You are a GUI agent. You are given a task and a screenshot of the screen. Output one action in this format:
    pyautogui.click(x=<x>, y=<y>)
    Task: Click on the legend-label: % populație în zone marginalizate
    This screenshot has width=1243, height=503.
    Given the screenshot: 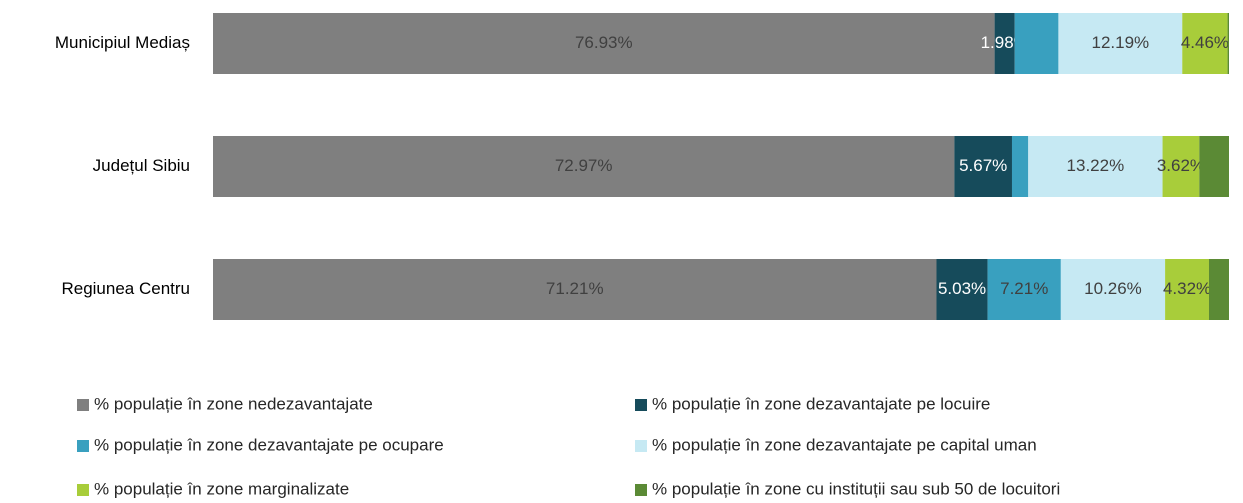 What is the action you would take?
    pyautogui.click(x=221, y=488)
    